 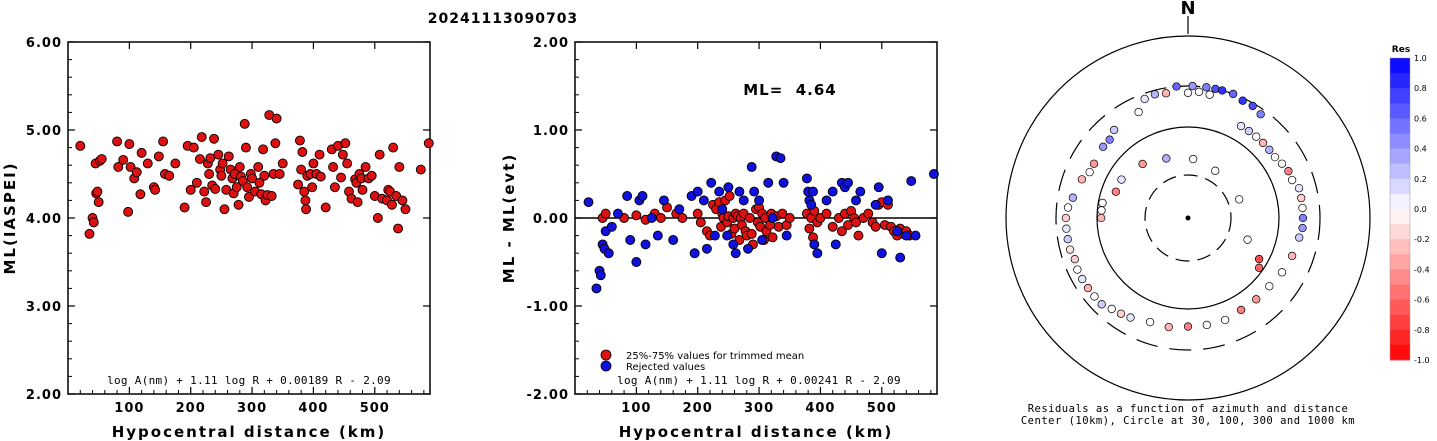 What do you see at coordinates (606, 355) in the screenshot?
I see `legend-red-marker` at bounding box center [606, 355].